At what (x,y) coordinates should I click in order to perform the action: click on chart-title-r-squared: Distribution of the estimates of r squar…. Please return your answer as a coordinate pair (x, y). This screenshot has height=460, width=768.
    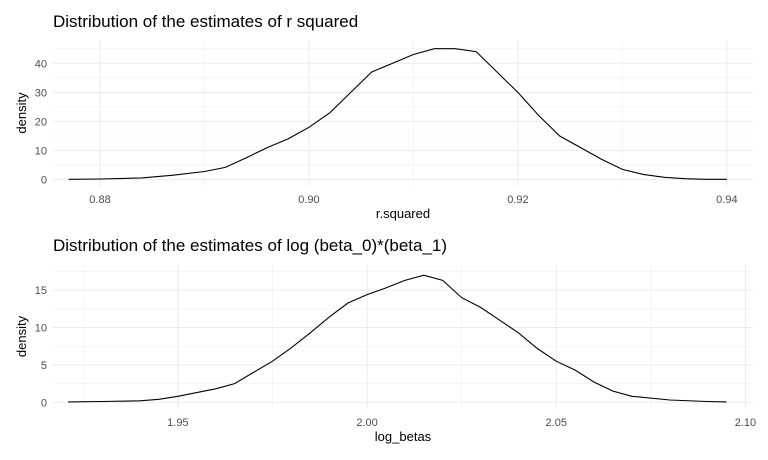
    Looking at the image, I should click on (206, 21).